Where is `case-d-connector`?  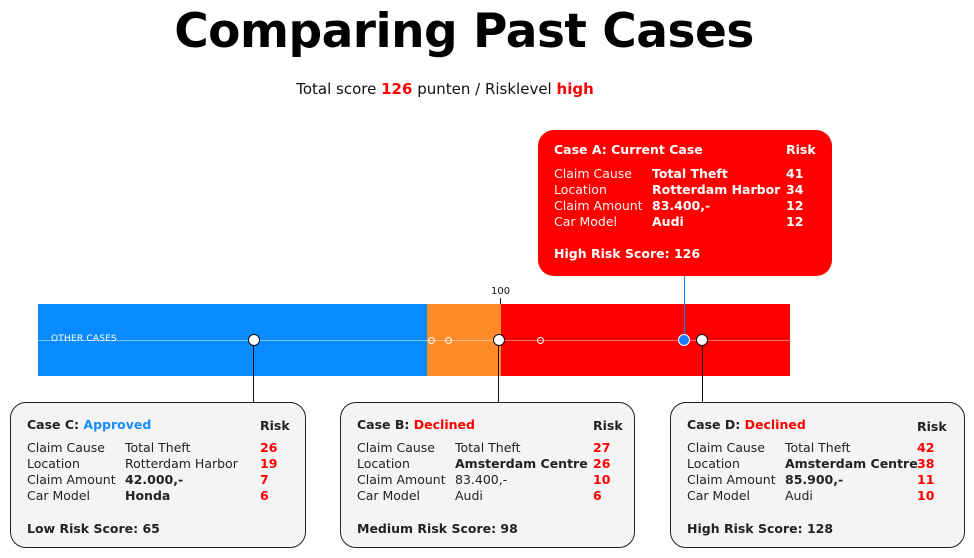
case-d-connector is located at coordinates (702, 374).